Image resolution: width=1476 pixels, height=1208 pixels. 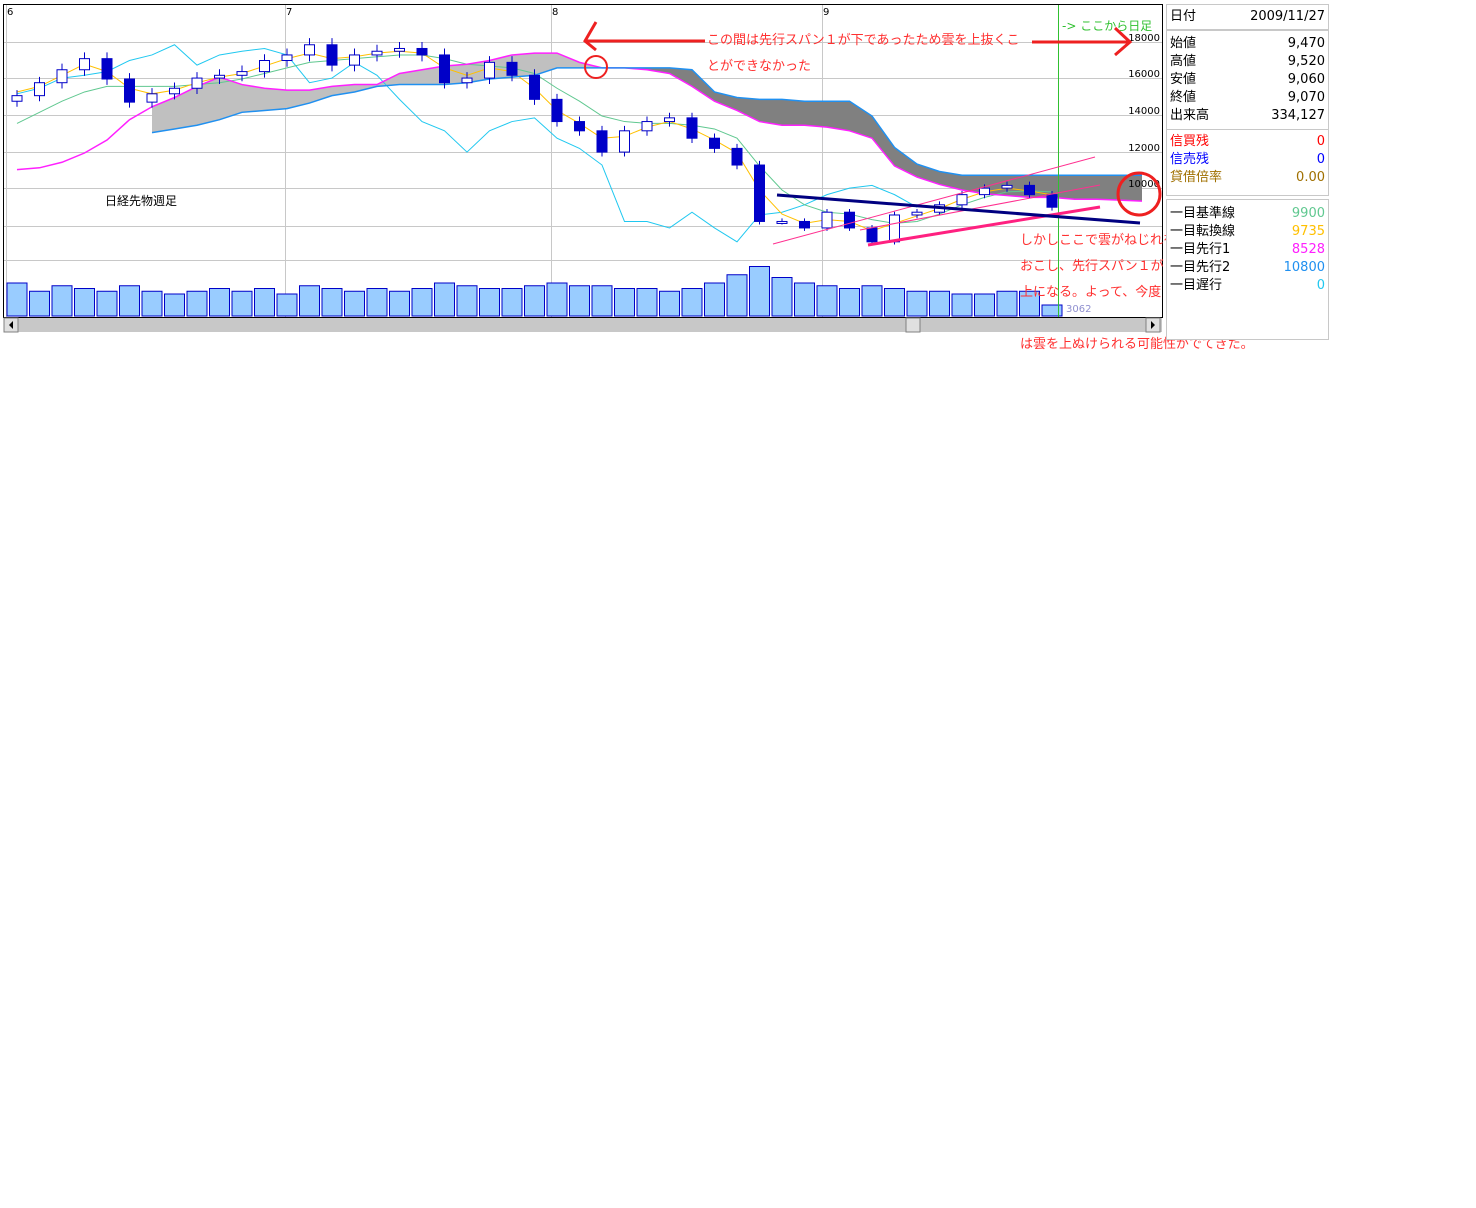 What do you see at coordinates (1247, 80) in the screenshot?
I see `info-row: 安値 9,060` at bounding box center [1247, 80].